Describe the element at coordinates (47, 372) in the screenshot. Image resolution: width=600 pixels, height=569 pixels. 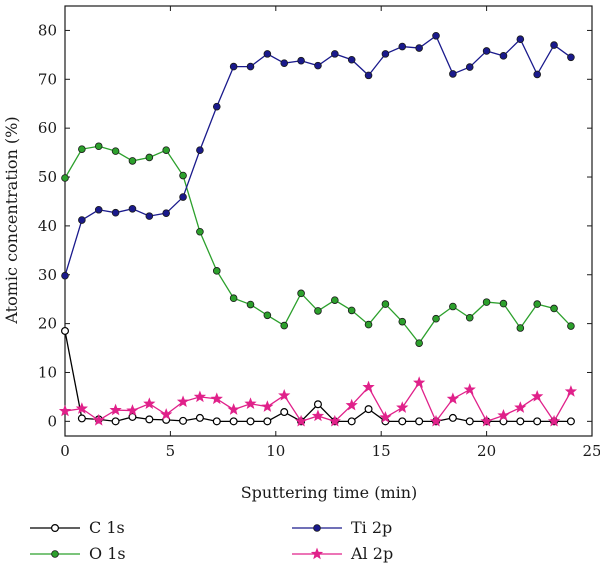
I see `y-tick-label: 10` at that location.